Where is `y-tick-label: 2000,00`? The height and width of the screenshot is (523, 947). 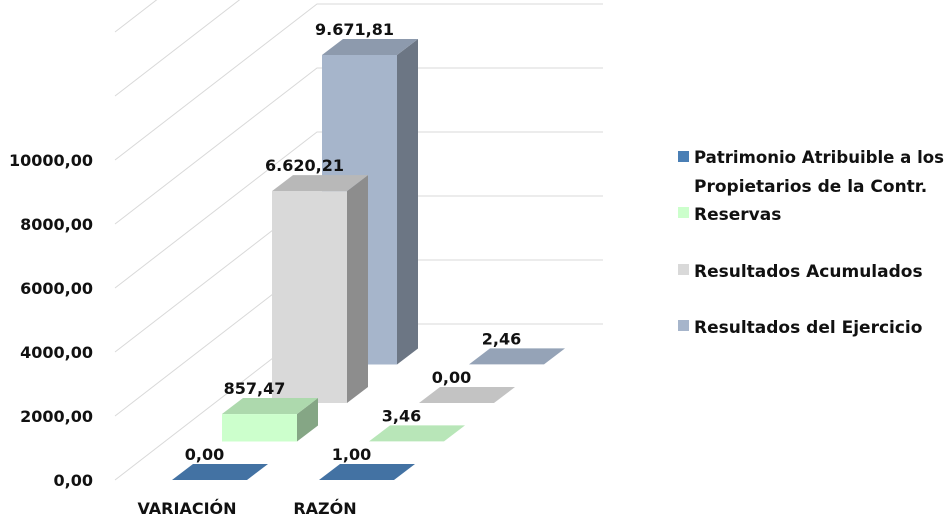 y-tick-label: 2000,00 is located at coordinates (56, 416).